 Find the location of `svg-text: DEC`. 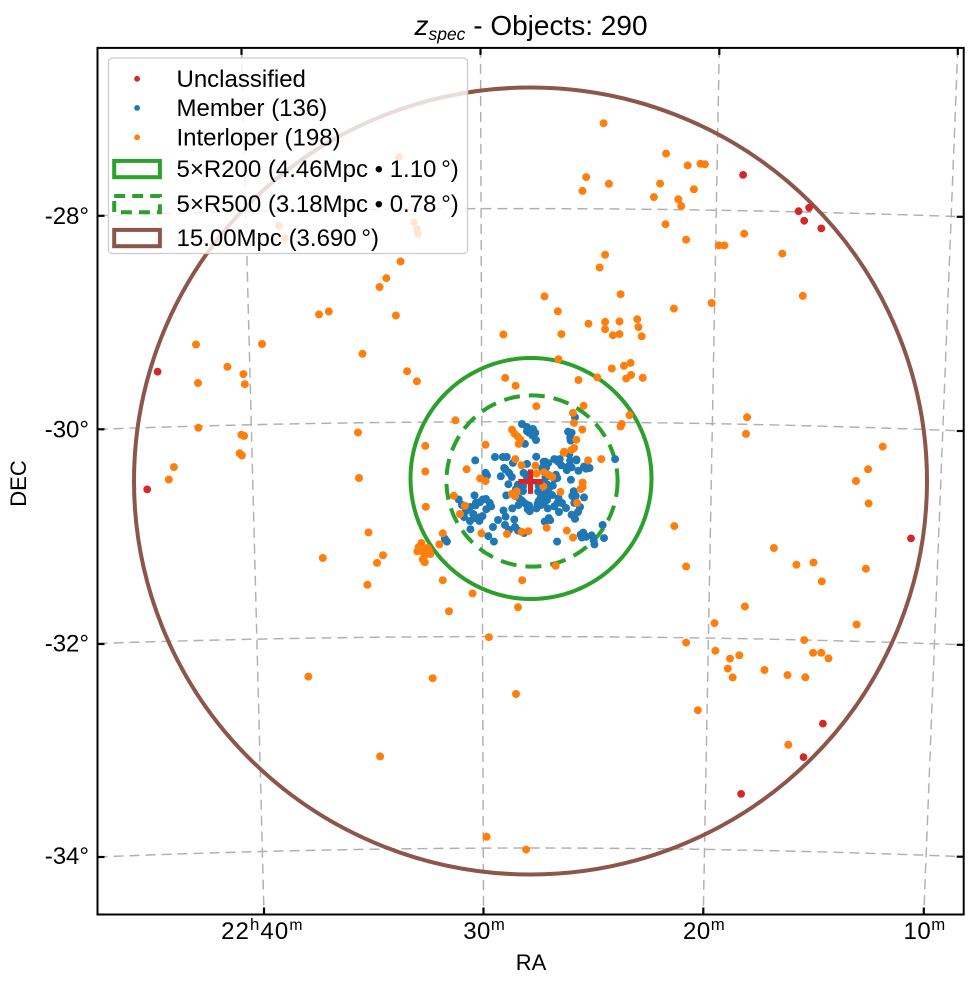

svg-text: DEC is located at coordinates (18, 483).